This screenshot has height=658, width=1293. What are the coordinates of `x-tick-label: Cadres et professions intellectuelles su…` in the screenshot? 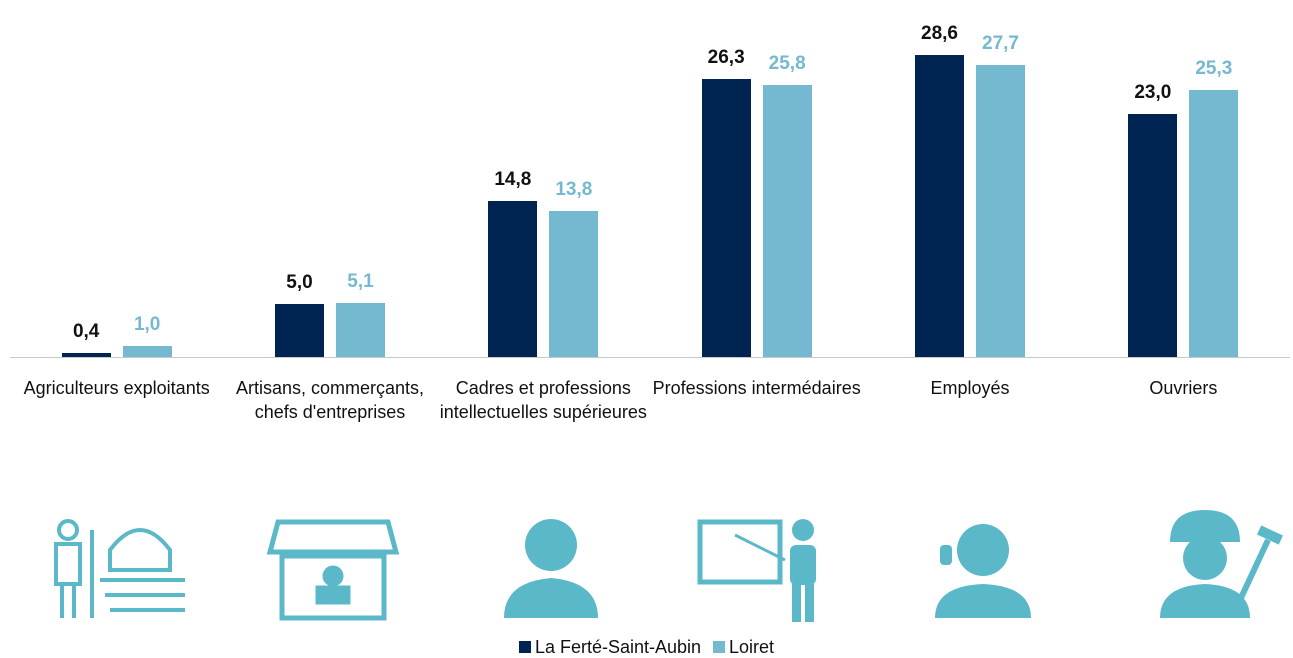 It's located at (543, 400).